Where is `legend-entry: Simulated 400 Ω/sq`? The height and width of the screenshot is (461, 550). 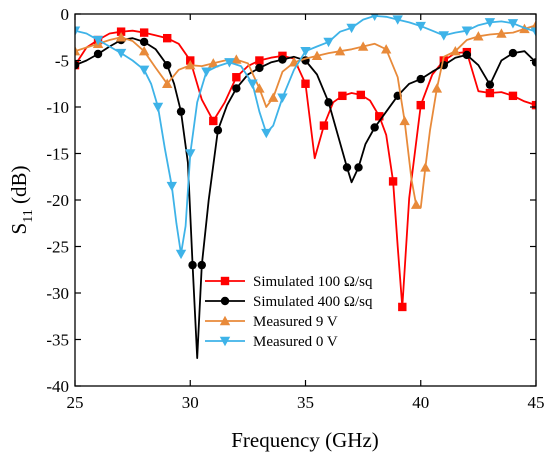
legend-entry: Simulated 400 Ω/sq is located at coordinates (289, 302).